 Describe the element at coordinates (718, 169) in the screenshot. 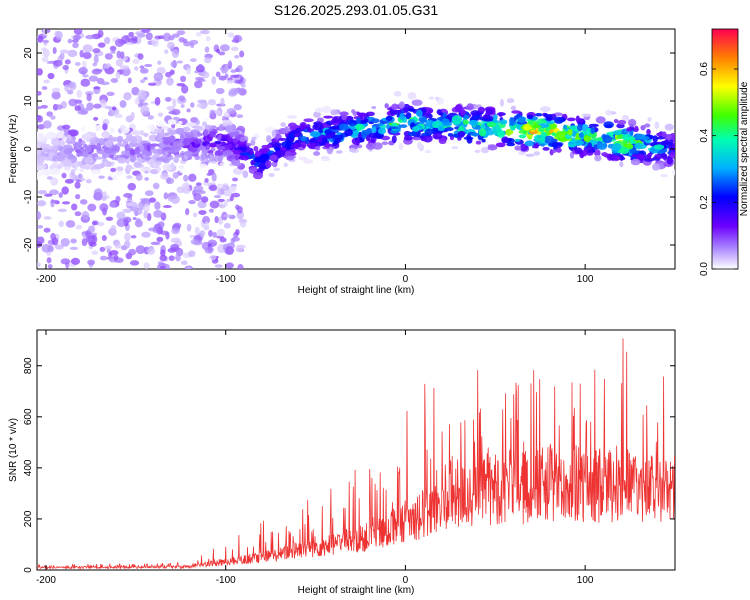

I see `colorbar-ticks: 0.0 0.2 0.4 0.6` at that location.